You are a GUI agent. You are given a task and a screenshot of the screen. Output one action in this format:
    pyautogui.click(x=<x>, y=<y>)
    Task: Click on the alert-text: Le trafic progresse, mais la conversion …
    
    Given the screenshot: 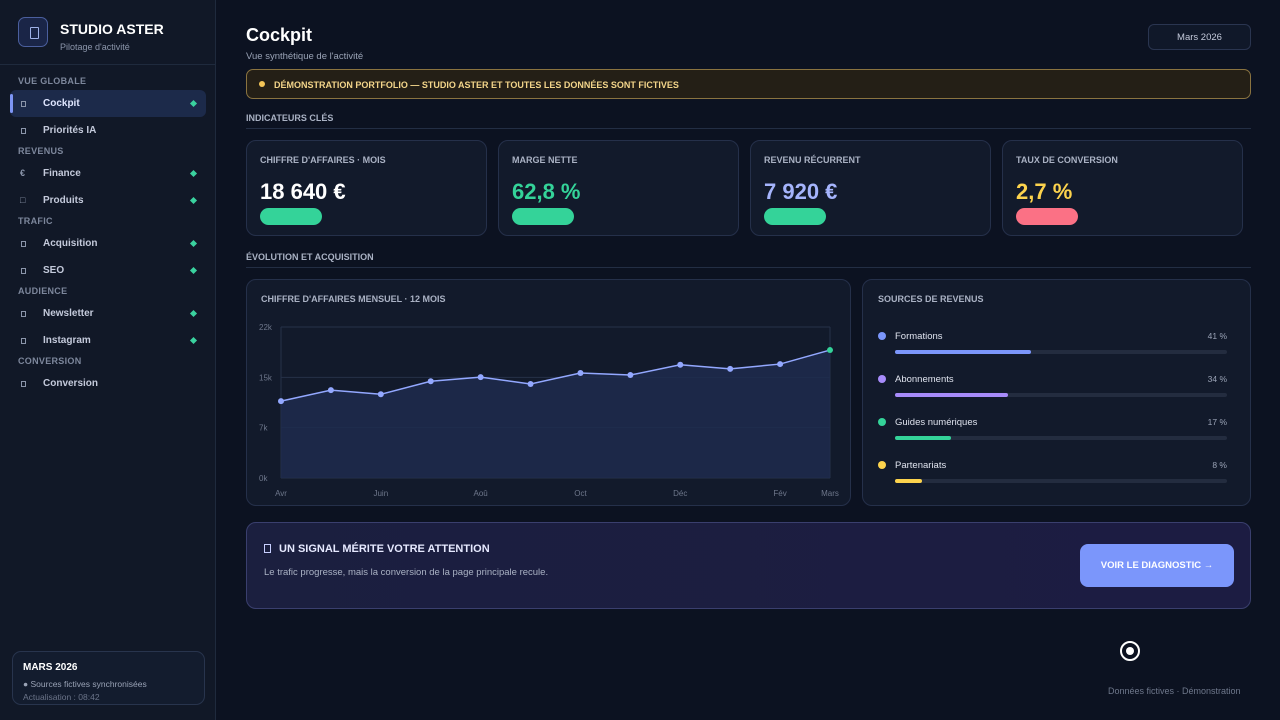 What is the action you would take?
    pyautogui.click(x=406, y=572)
    